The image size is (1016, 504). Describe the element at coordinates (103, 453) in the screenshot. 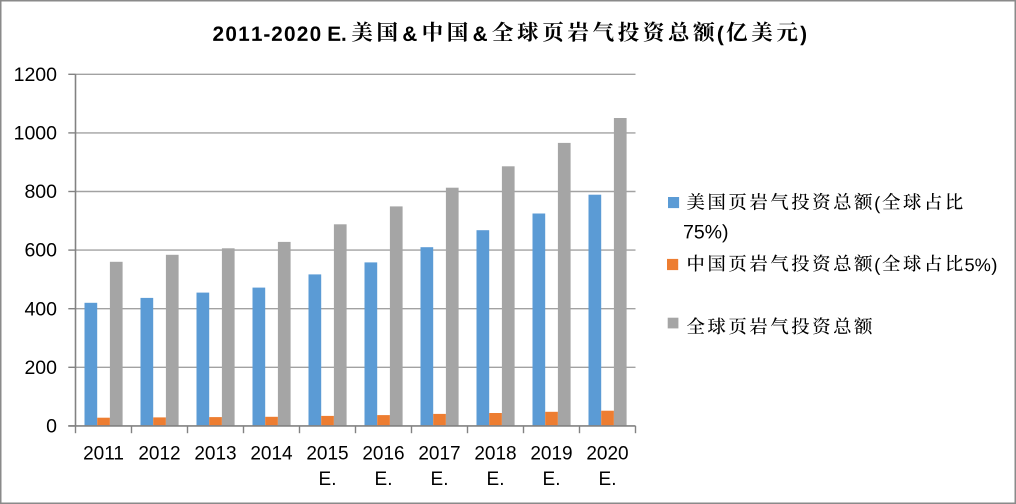

I see `svg-text: 2011` at that location.